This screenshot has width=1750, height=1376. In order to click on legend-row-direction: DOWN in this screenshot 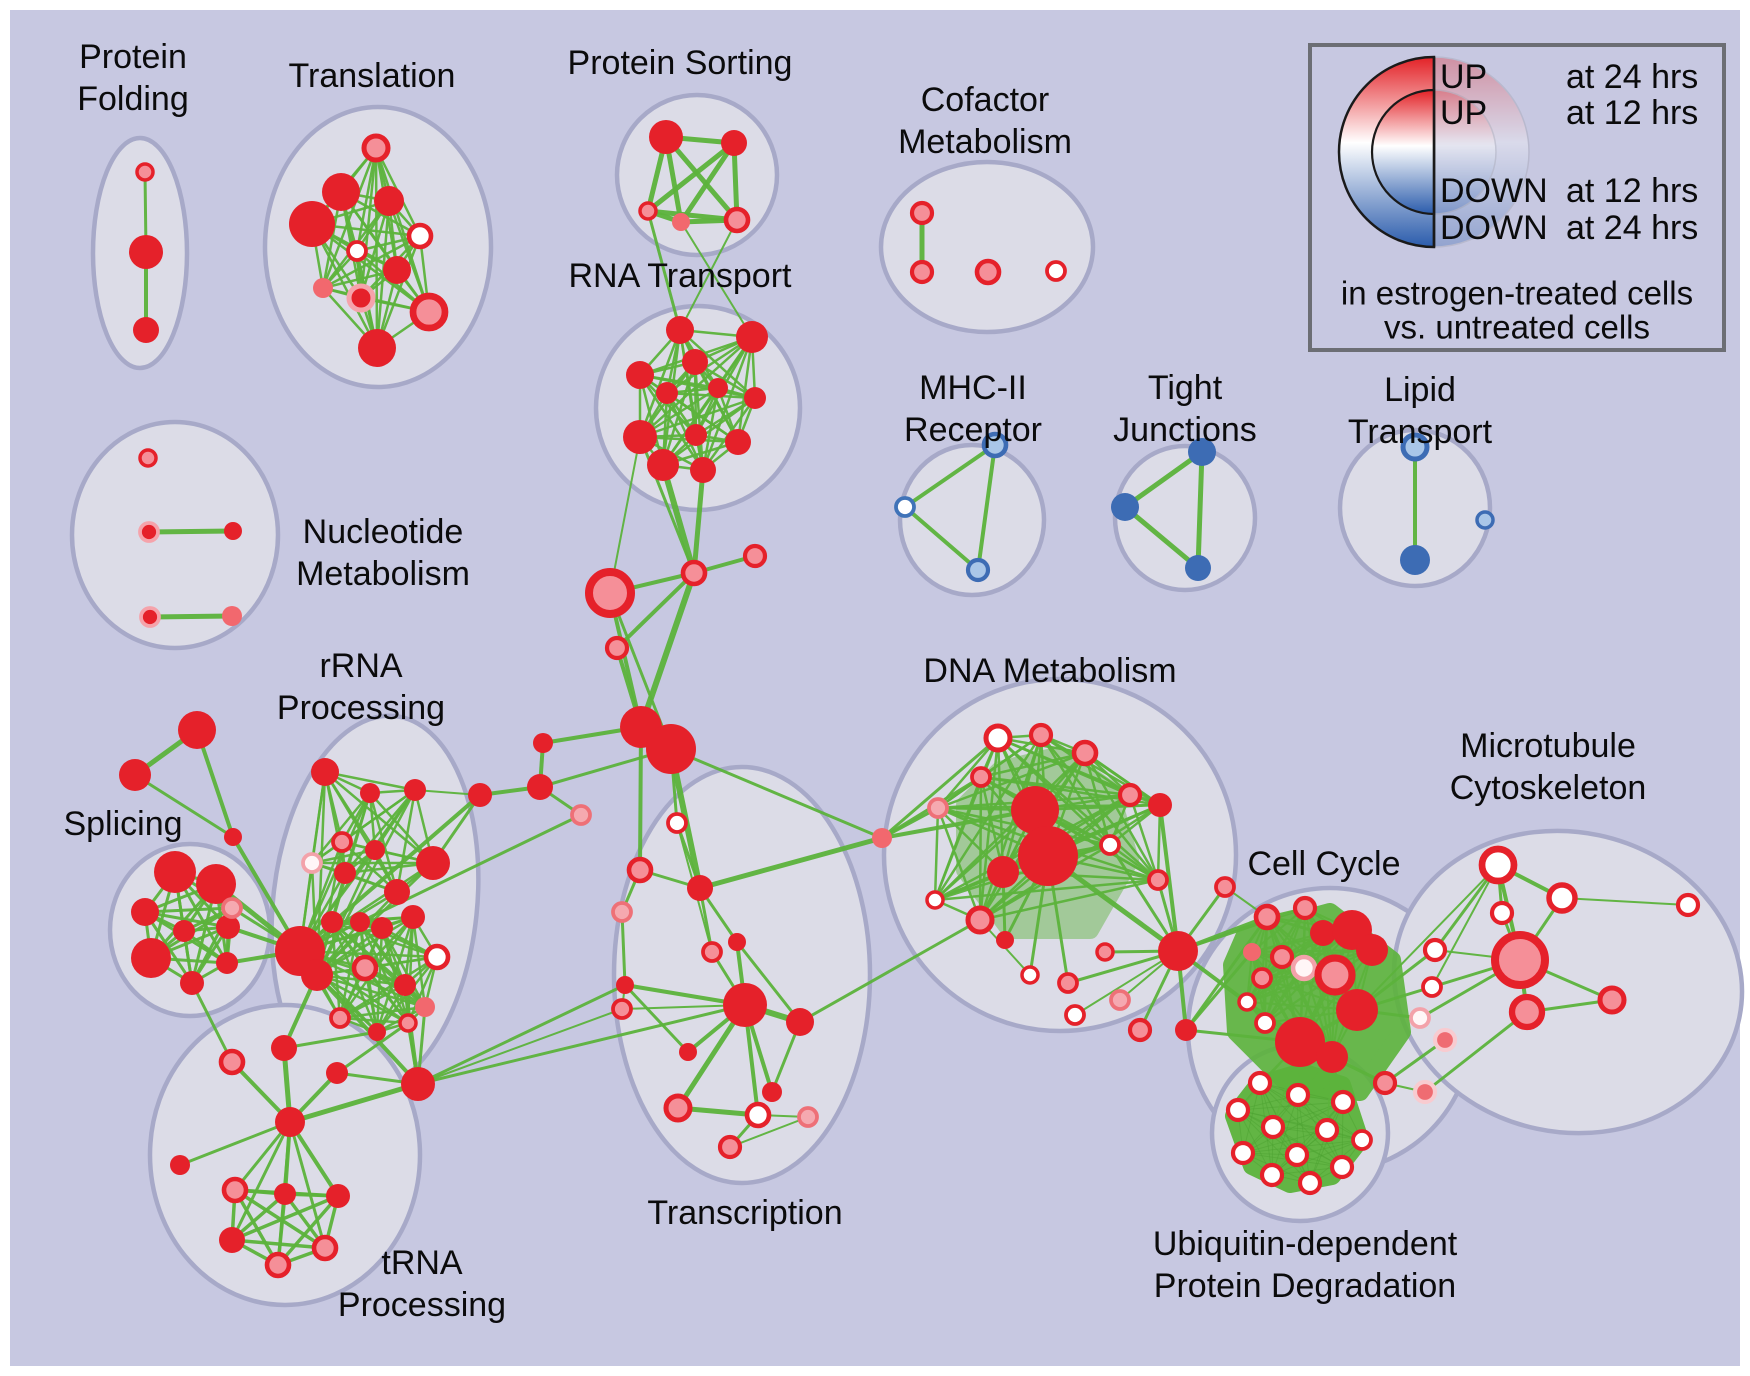, I will do `click(1494, 228)`.